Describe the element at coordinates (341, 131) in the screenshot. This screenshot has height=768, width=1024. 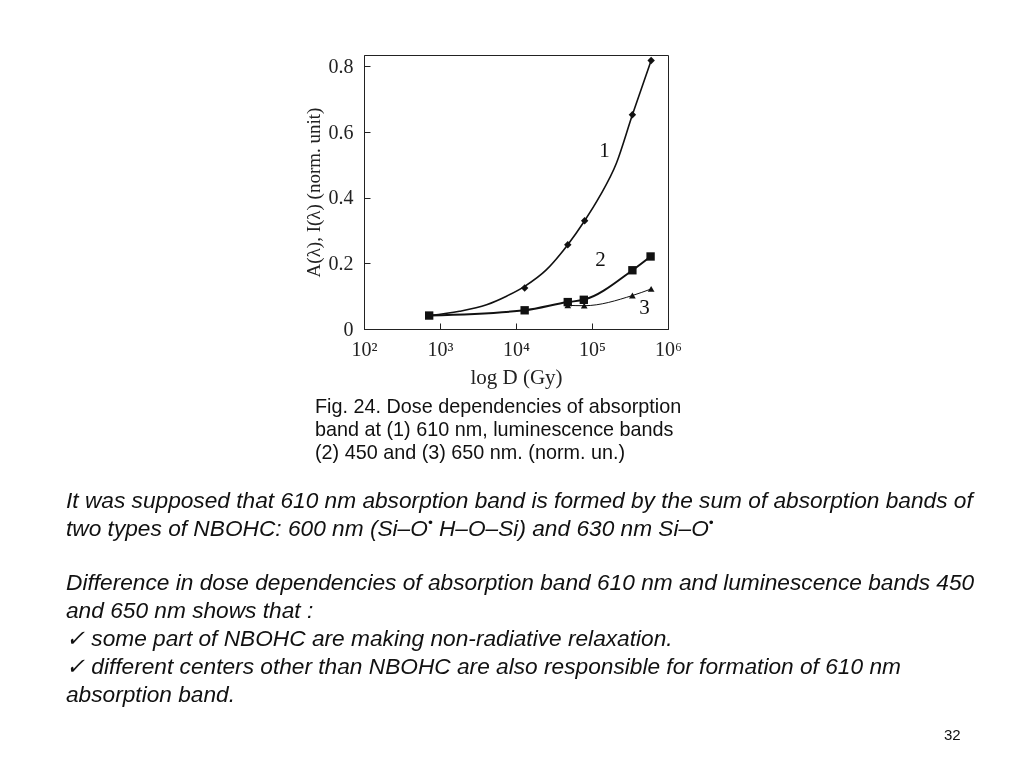
I see `y-tick-label: 0.6` at that location.